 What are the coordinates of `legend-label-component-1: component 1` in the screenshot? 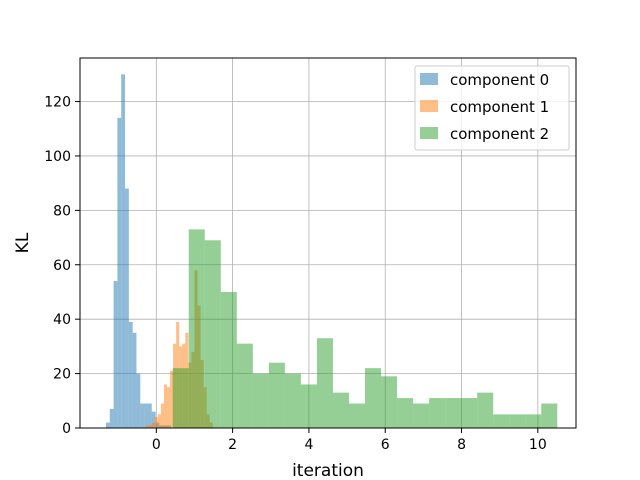 It's located at (499, 107).